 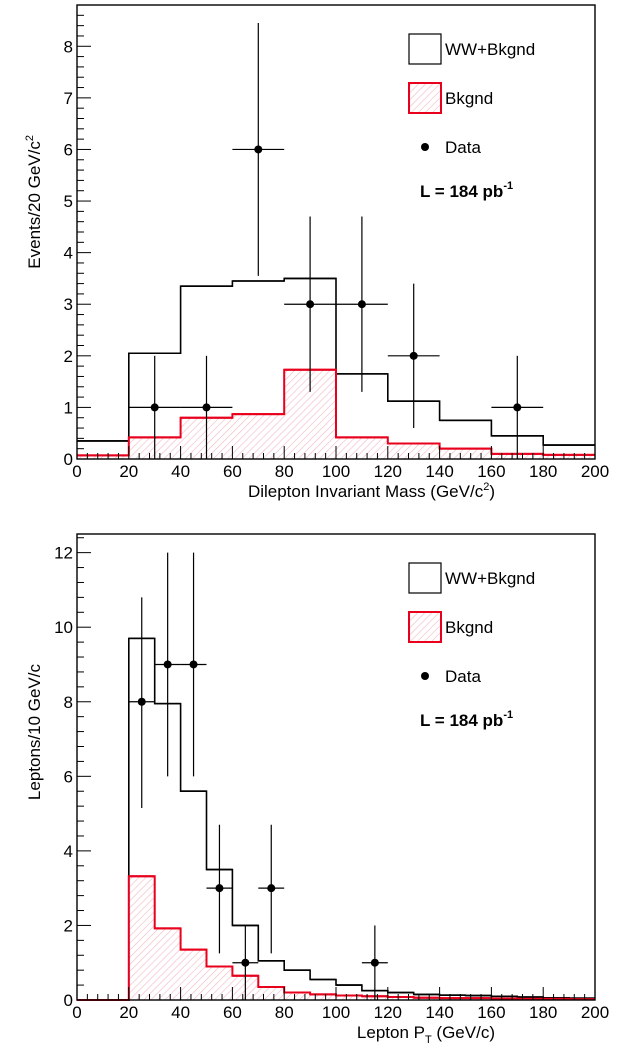 What do you see at coordinates (391, 1032) in the screenshot?
I see `x-axis-label-main: Lepton P` at bounding box center [391, 1032].